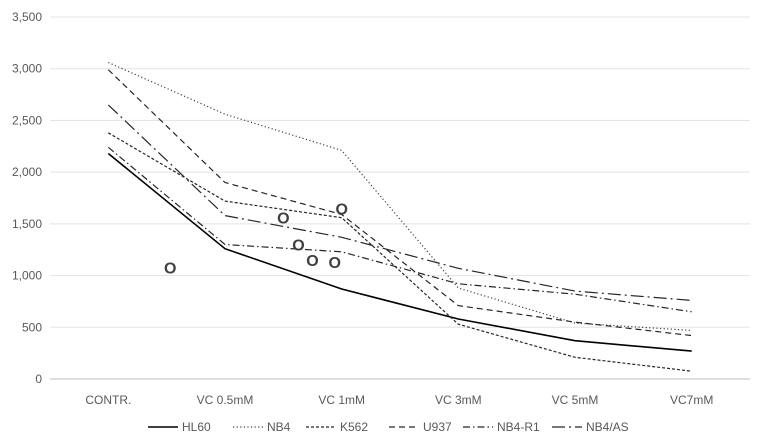 The image size is (760, 435). What do you see at coordinates (225, 400) in the screenshot?
I see `x-tick-label: VC 0.5mM` at bounding box center [225, 400].